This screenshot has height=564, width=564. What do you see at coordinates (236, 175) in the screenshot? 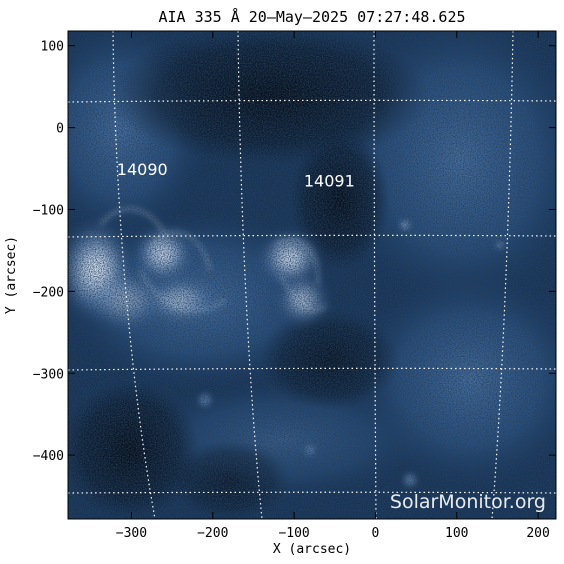
I see `active-region-labels: 14090 14091` at bounding box center [236, 175].